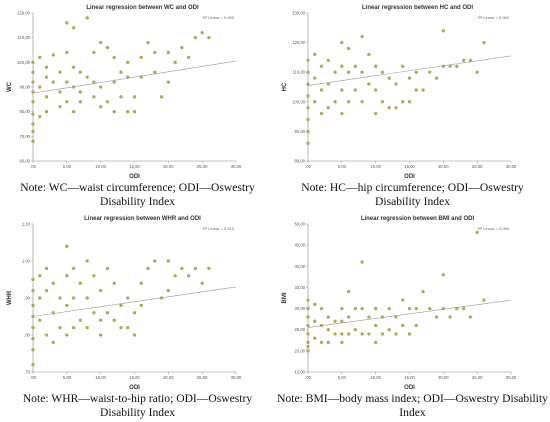 The height and width of the screenshot is (422, 550). I want to click on x-tick-label: .00, so click(308, 166).